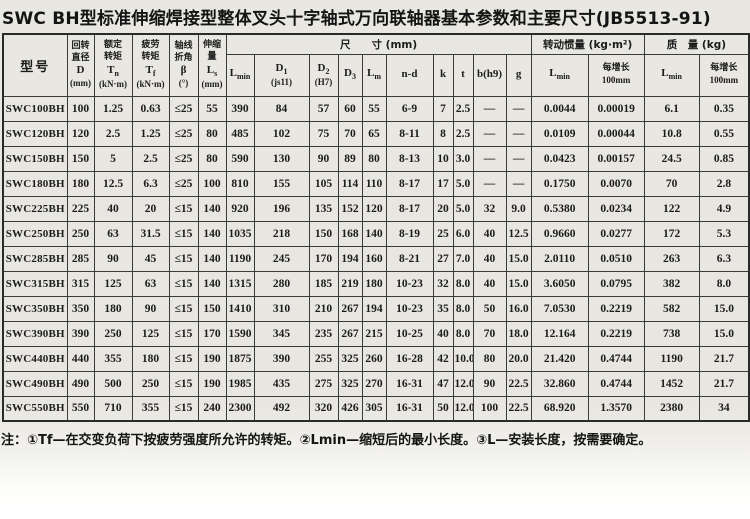 The image size is (750, 519). What do you see at coordinates (696, 44) in the screenshot?
I see `group-header-mass: 质 量 (kg)` at bounding box center [696, 44].